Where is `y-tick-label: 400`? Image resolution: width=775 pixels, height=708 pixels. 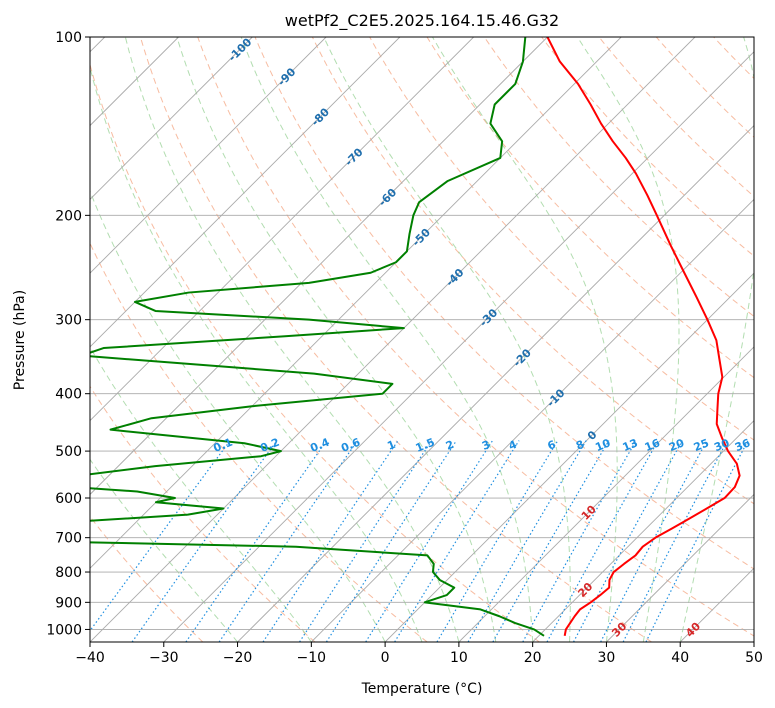
y-tick-label: 400 is located at coordinates (68, 395).